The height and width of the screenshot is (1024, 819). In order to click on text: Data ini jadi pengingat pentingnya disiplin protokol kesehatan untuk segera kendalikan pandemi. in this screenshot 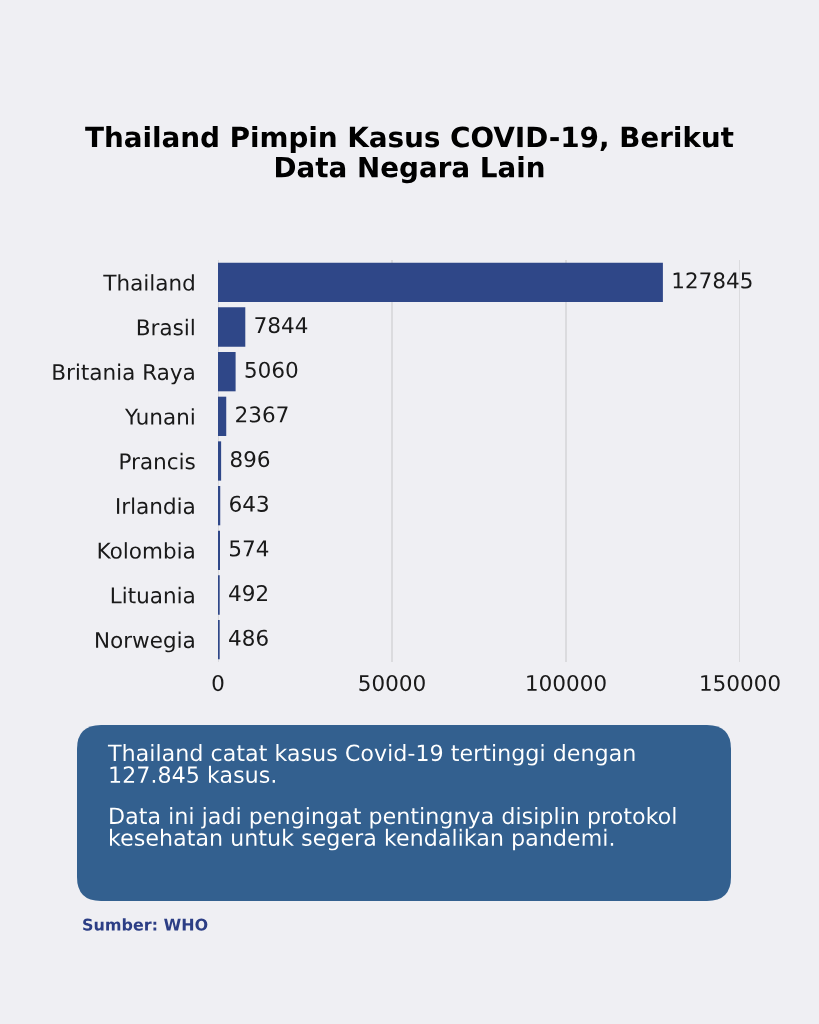, I will do `click(393, 829)`.